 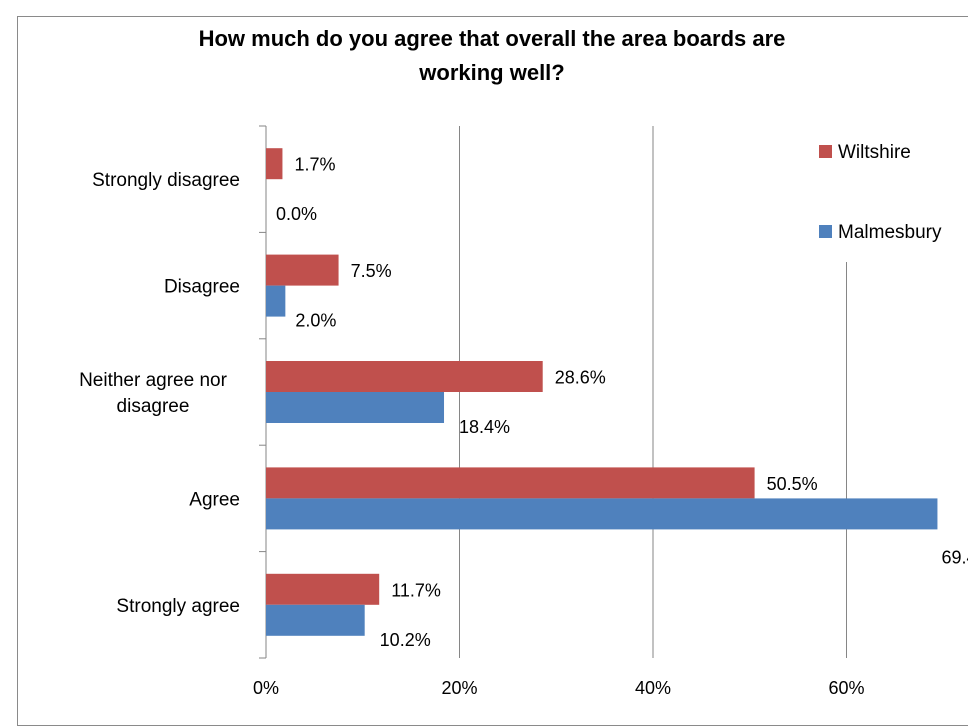 I want to click on data-label: 50.5%, so click(x=792, y=484).